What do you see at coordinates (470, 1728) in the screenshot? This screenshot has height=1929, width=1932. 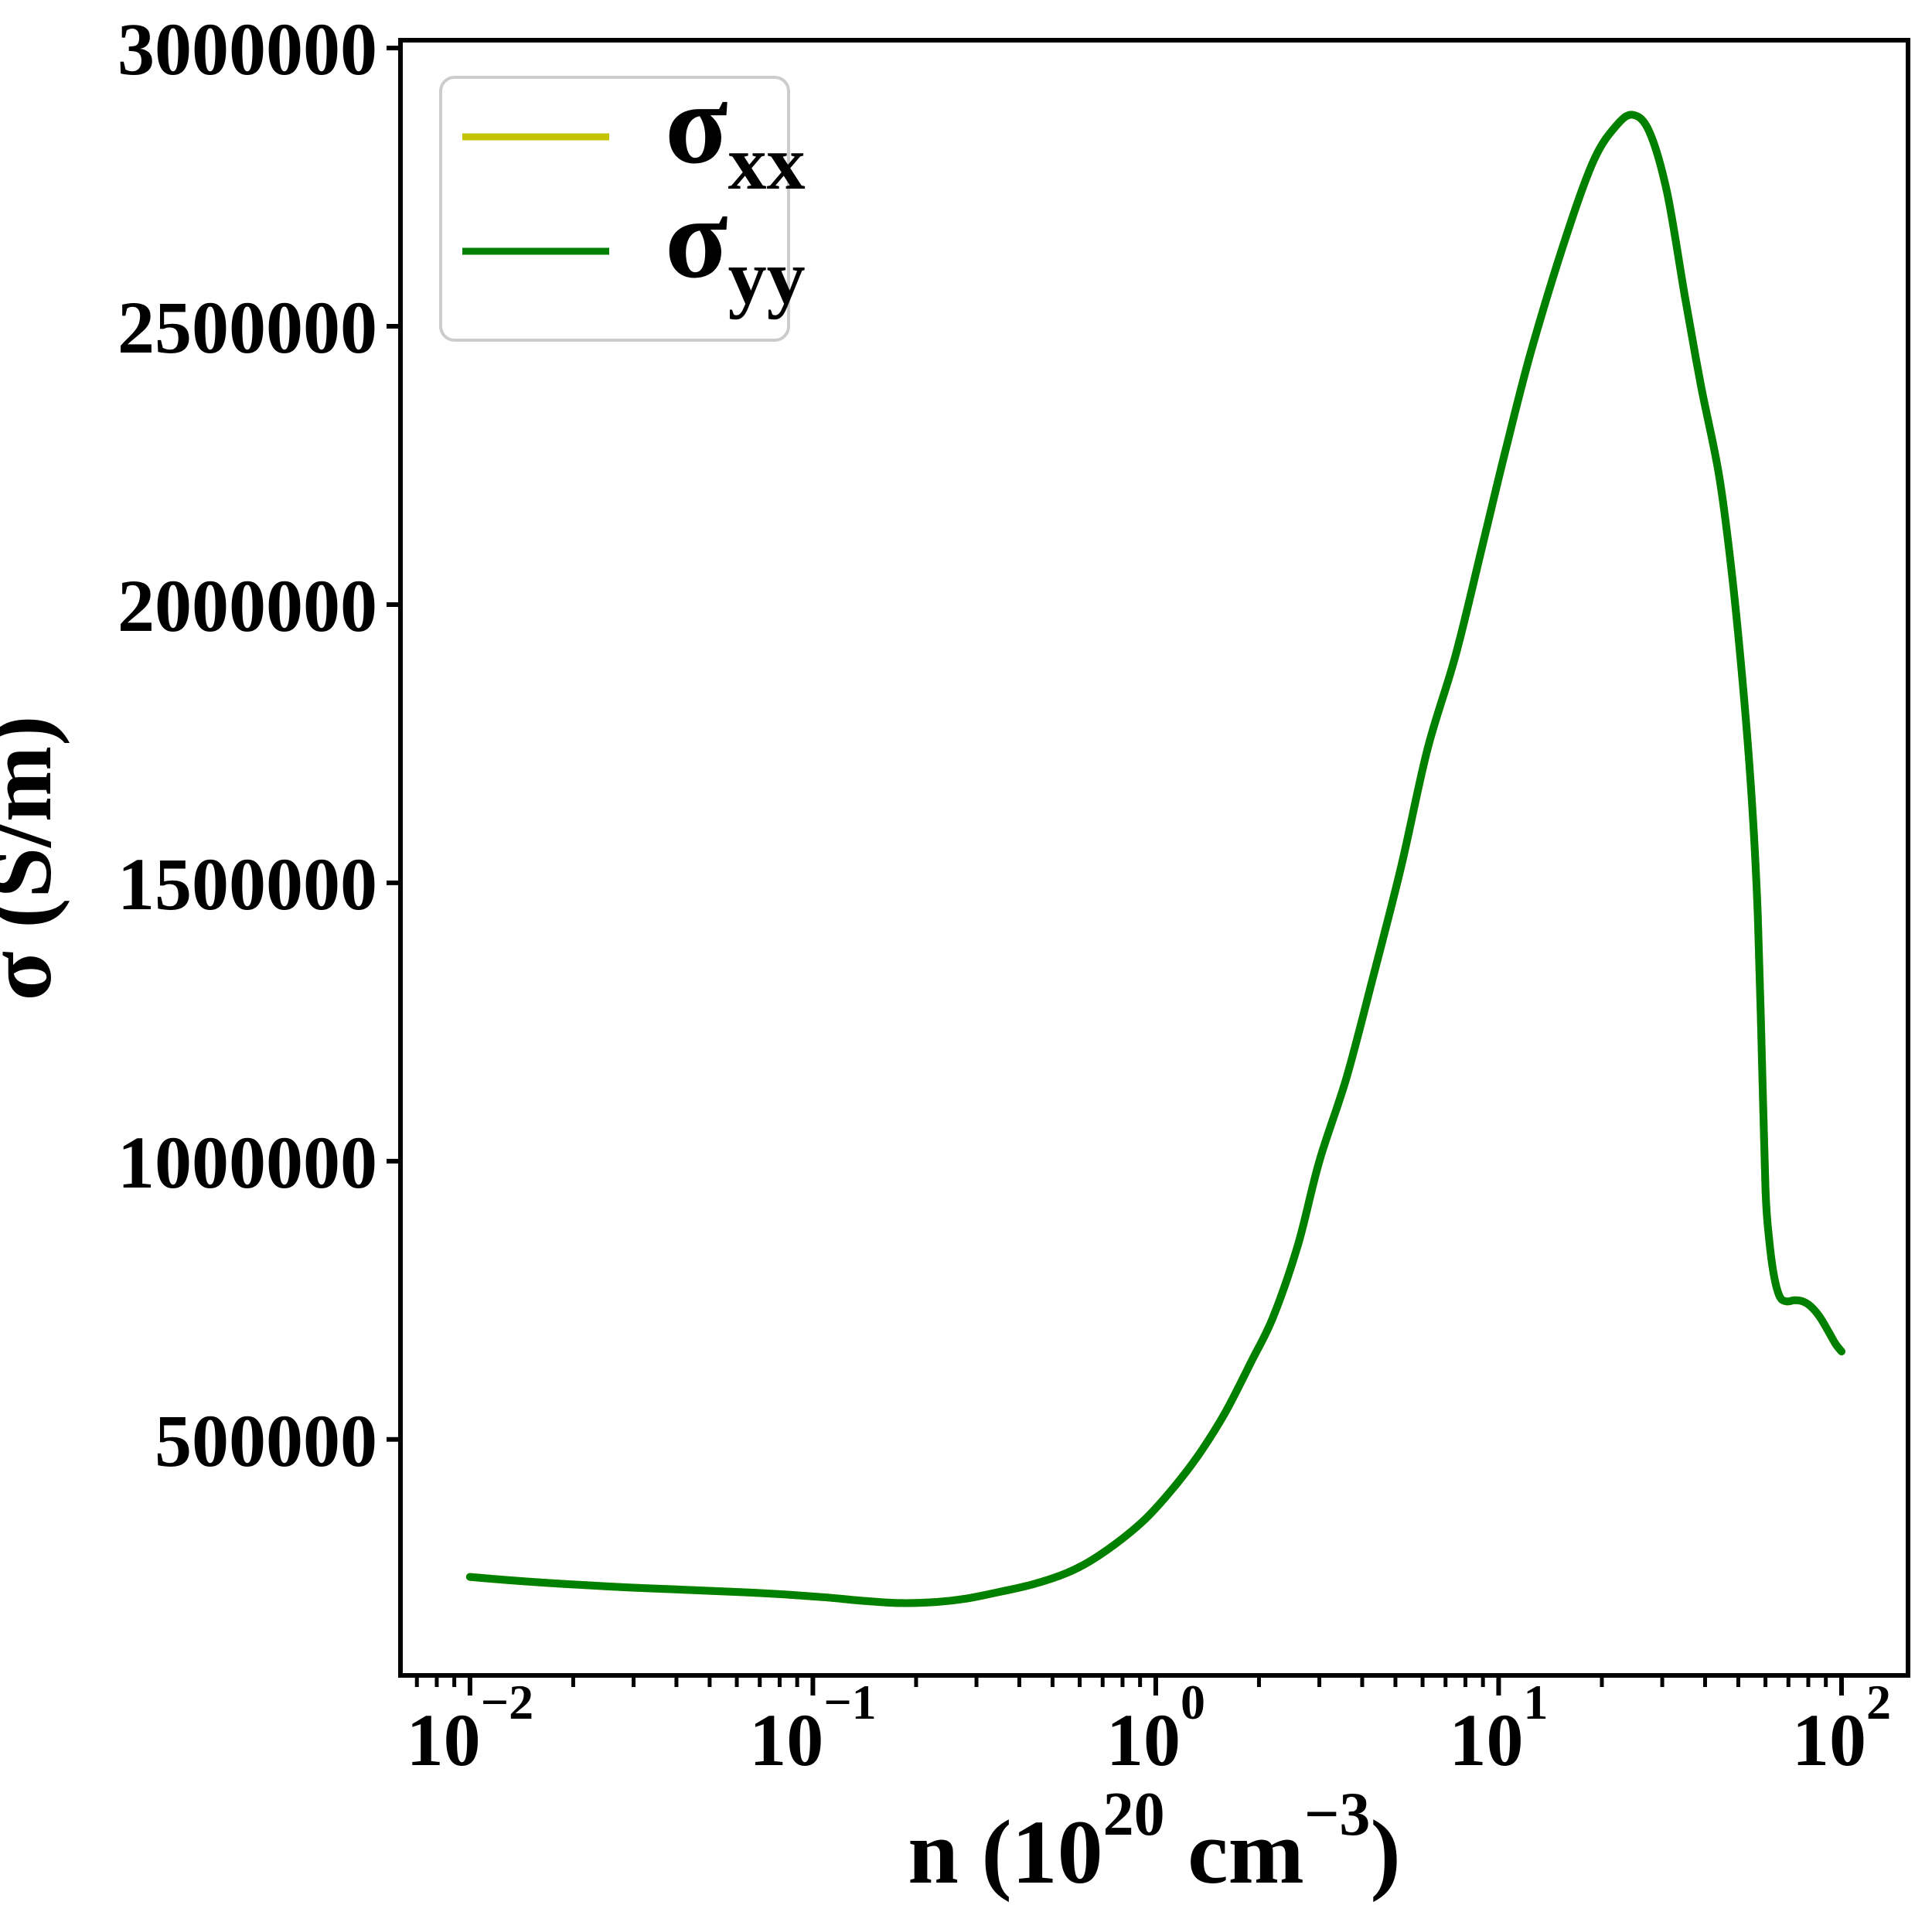 I see `x-tick-label: 10⁻²` at bounding box center [470, 1728].